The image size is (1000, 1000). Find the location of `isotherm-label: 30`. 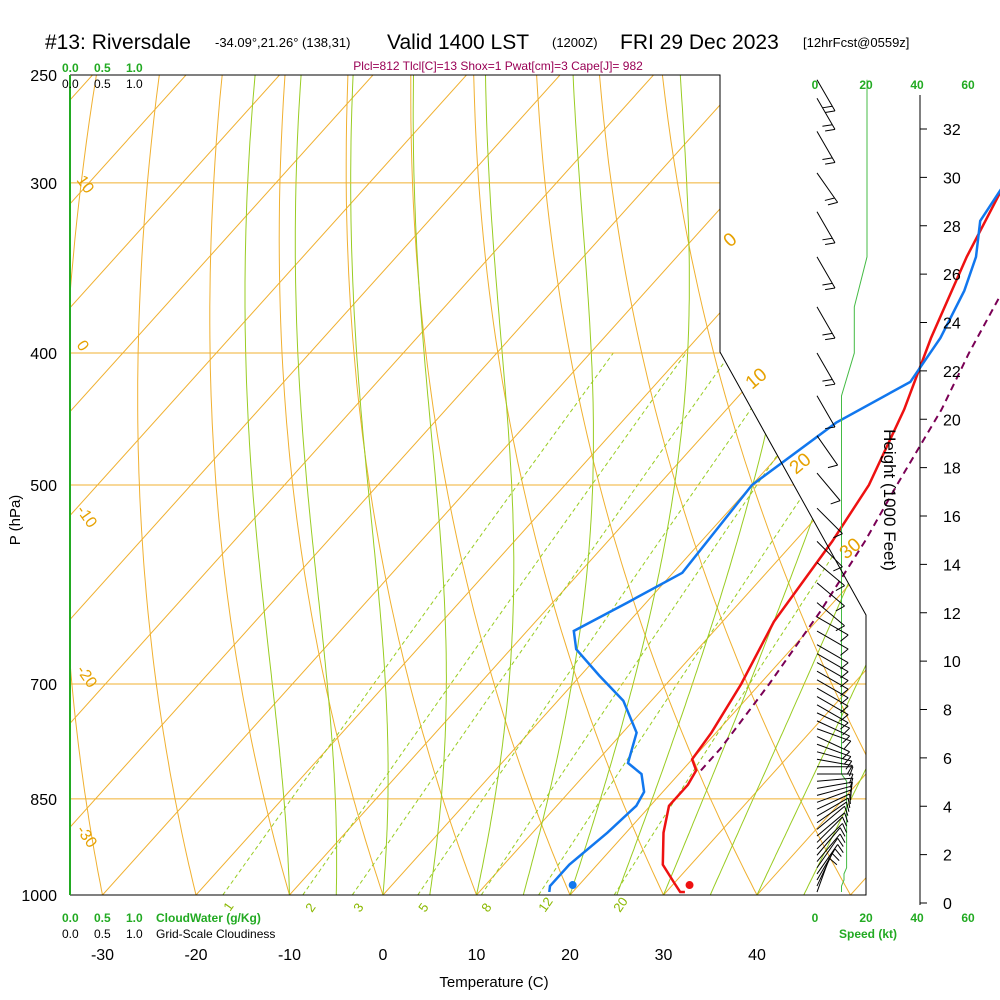

isotherm-label: 30 is located at coordinates (851, 549).